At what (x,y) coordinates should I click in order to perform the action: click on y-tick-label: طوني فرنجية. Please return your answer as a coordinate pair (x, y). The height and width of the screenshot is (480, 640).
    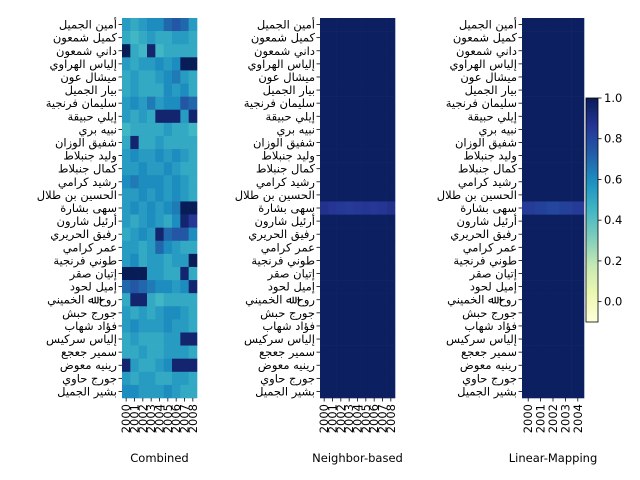
    Looking at the image, I should click on (85, 260).